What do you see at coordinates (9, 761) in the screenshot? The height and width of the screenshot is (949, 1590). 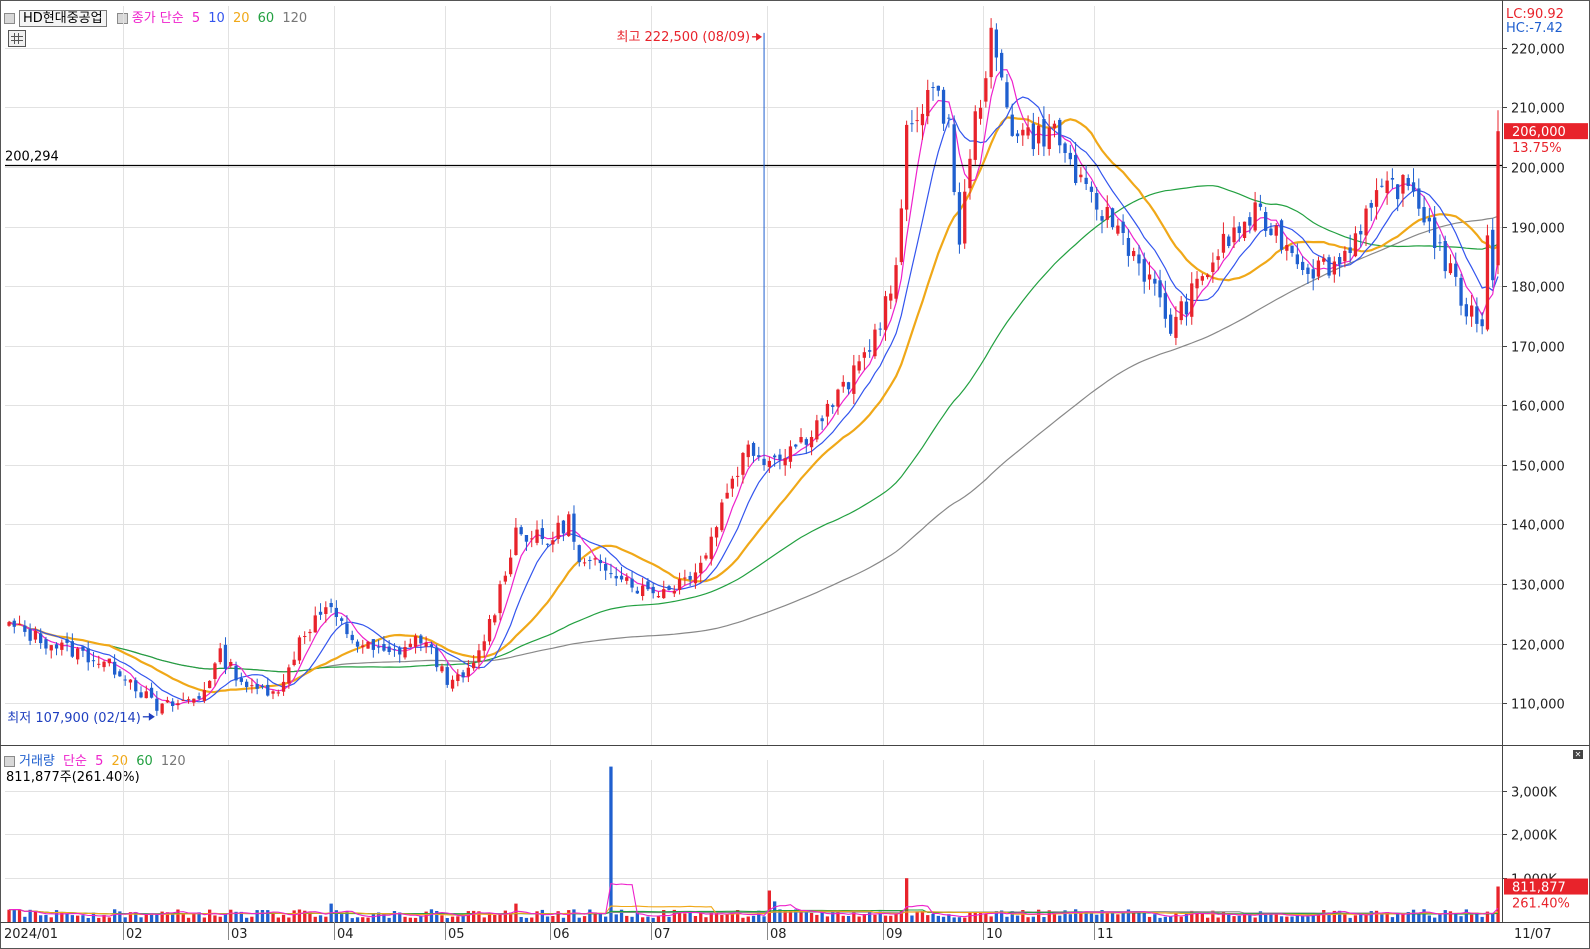 I see `volume-menu-icon` at bounding box center [9, 761].